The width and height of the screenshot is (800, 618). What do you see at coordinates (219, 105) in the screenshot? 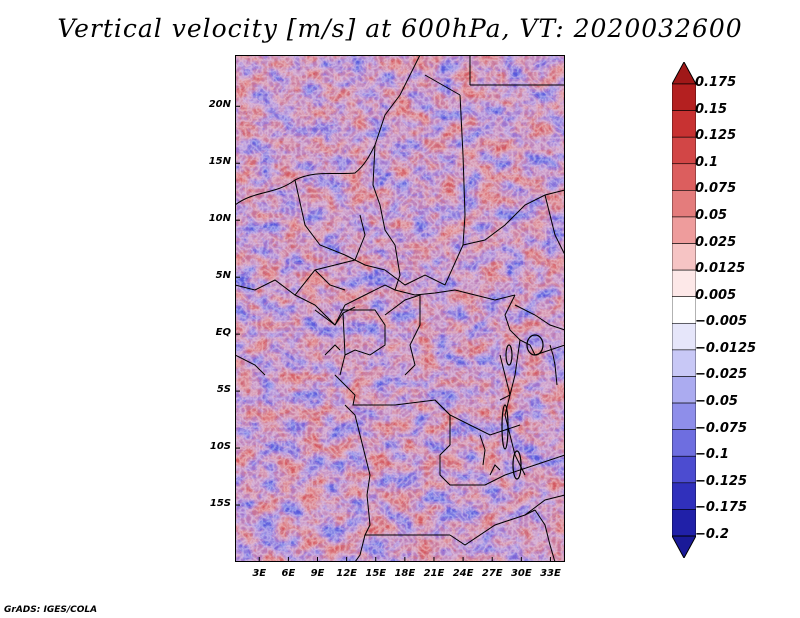
I see `lat-label: 20N` at bounding box center [219, 105].